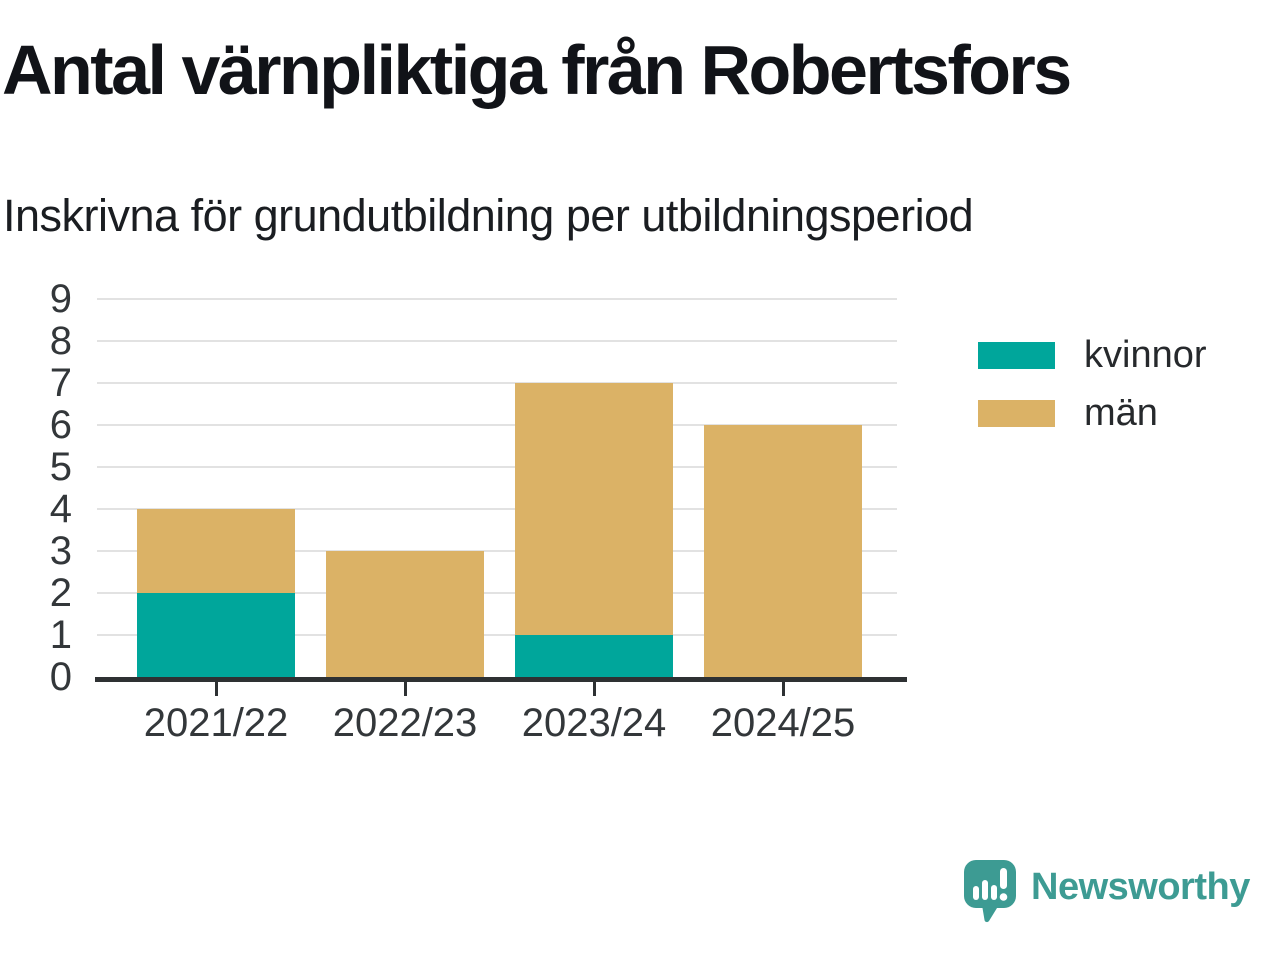 Image resolution: width=1280 pixels, height=960 pixels. Describe the element at coordinates (1121, 412) in the screenshot. I see `legend-label-man: män` at that location.